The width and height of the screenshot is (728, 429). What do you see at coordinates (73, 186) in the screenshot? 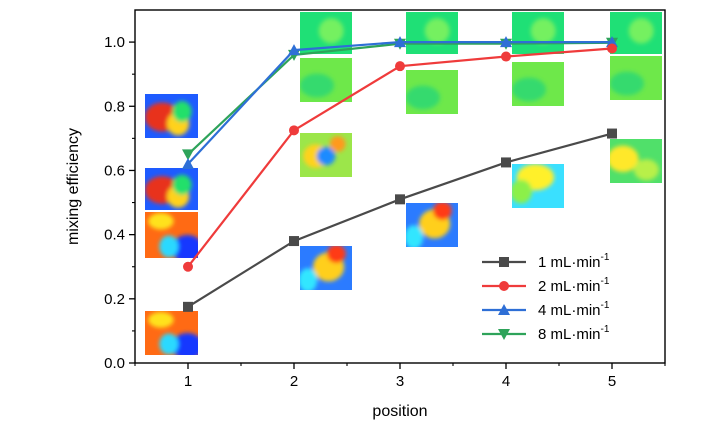
I see `y-axis-label: mixing efficiency` at bounding box center [73, 186].